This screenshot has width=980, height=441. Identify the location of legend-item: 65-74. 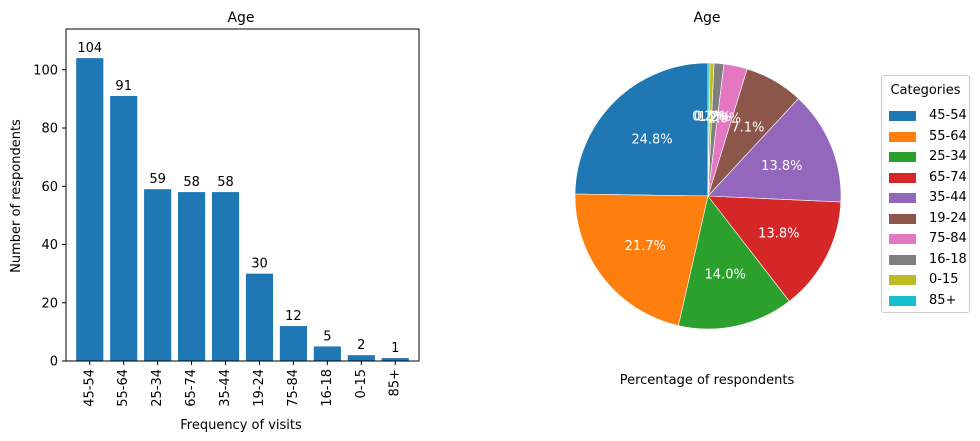
(929, 178).